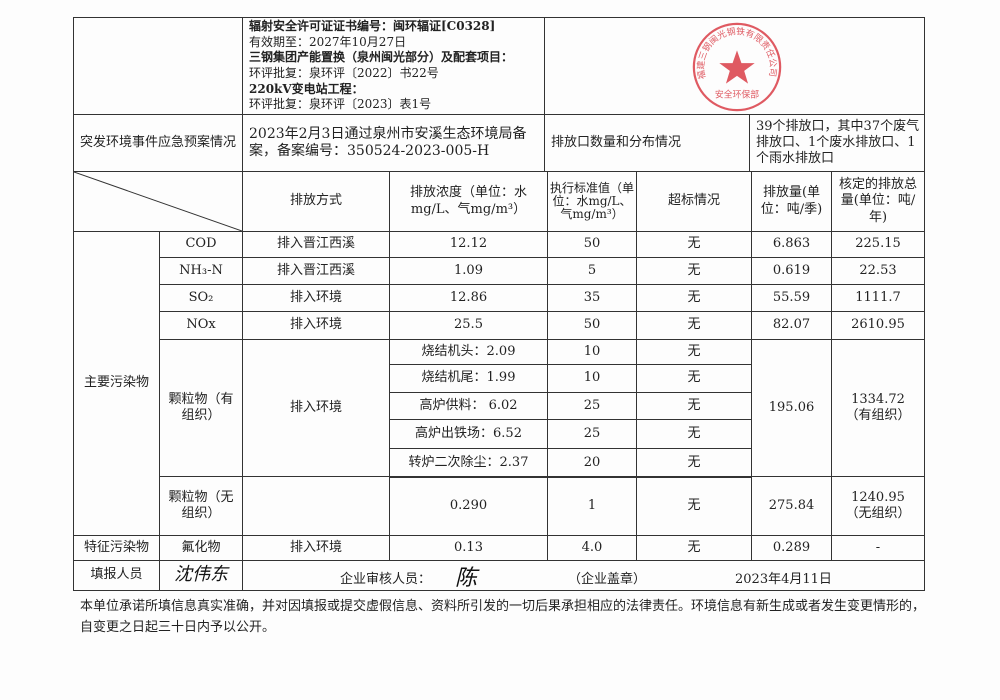  What do you see at coordinates (878, 271) in the screenshot?
I see `row-approved: 22.53` at bounding box center [878, 271].